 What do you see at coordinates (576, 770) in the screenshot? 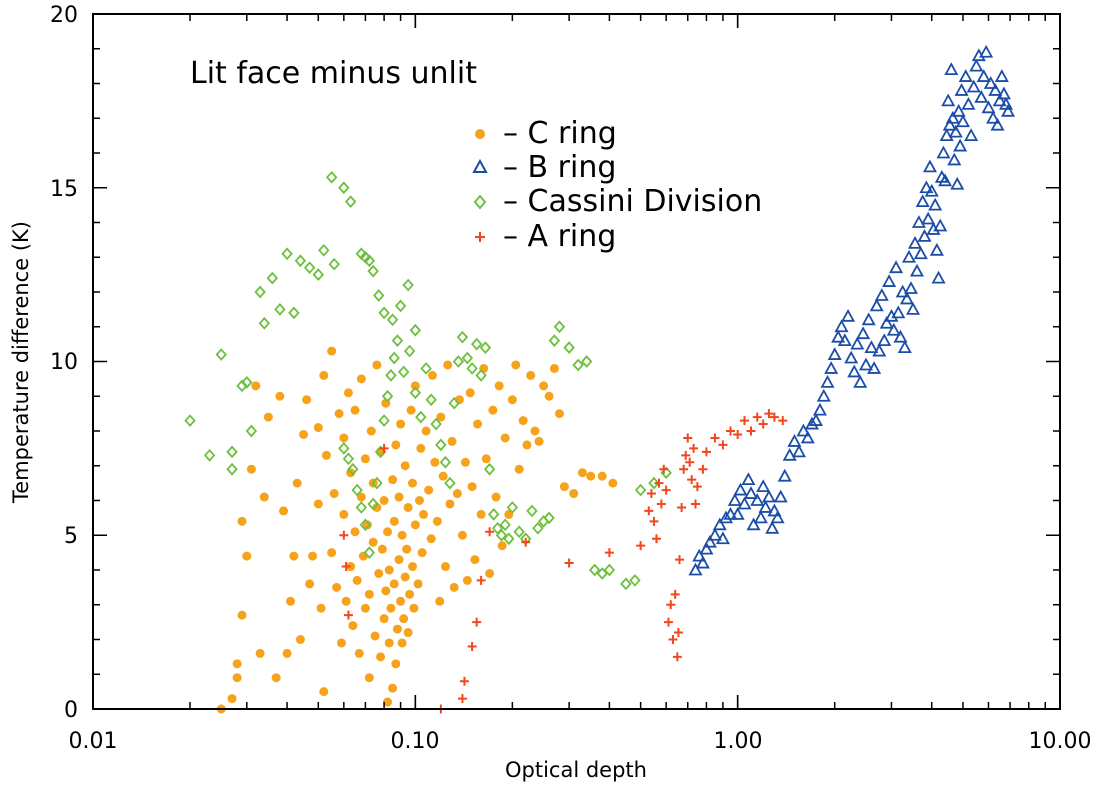
I see `x-axis-label: Optical depth` at bounding box center [576, 770].